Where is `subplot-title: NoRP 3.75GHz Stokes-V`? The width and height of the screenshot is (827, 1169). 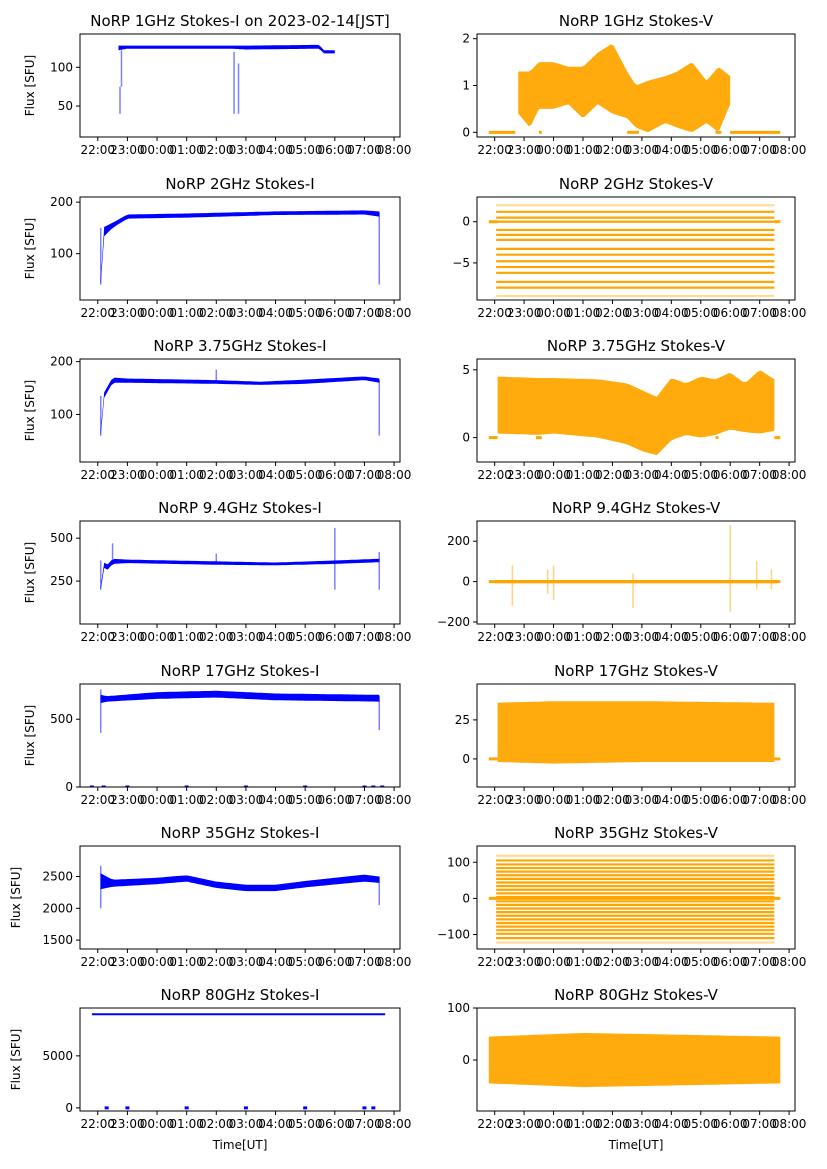 subplot-title: NoRP 3.75GHz Stokes-V is located at coordinates (636, 346).